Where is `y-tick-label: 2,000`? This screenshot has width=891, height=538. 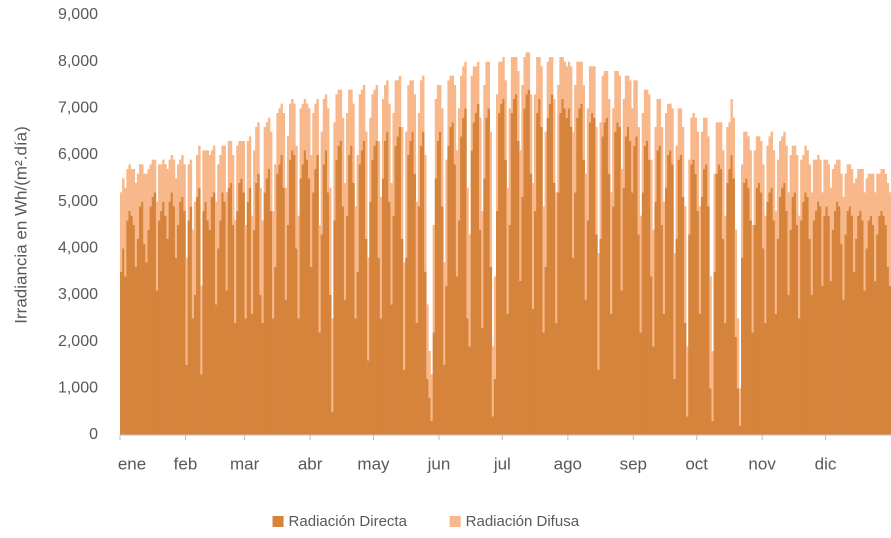
y-tick-label: 2,000 is located at coordinates (78, 341).